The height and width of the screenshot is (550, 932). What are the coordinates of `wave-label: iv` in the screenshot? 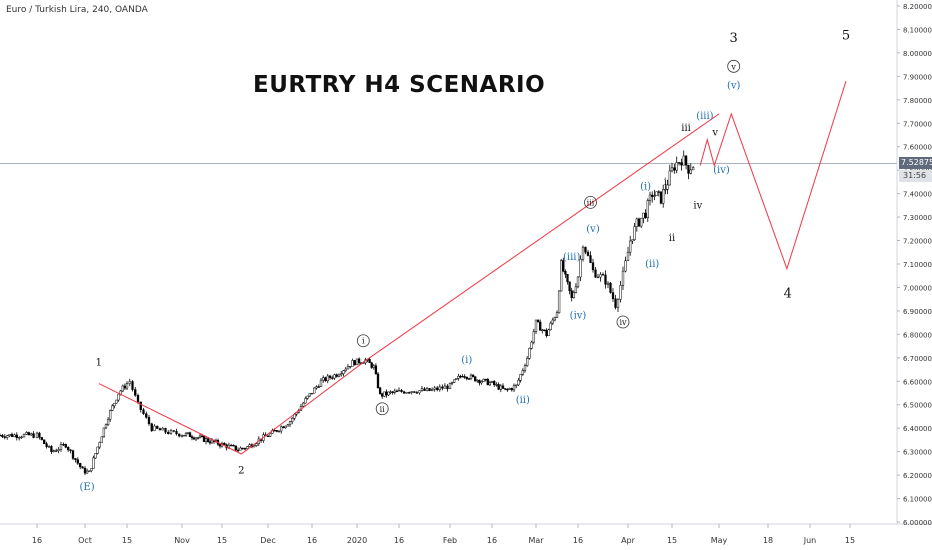 It's located at (623, 322).